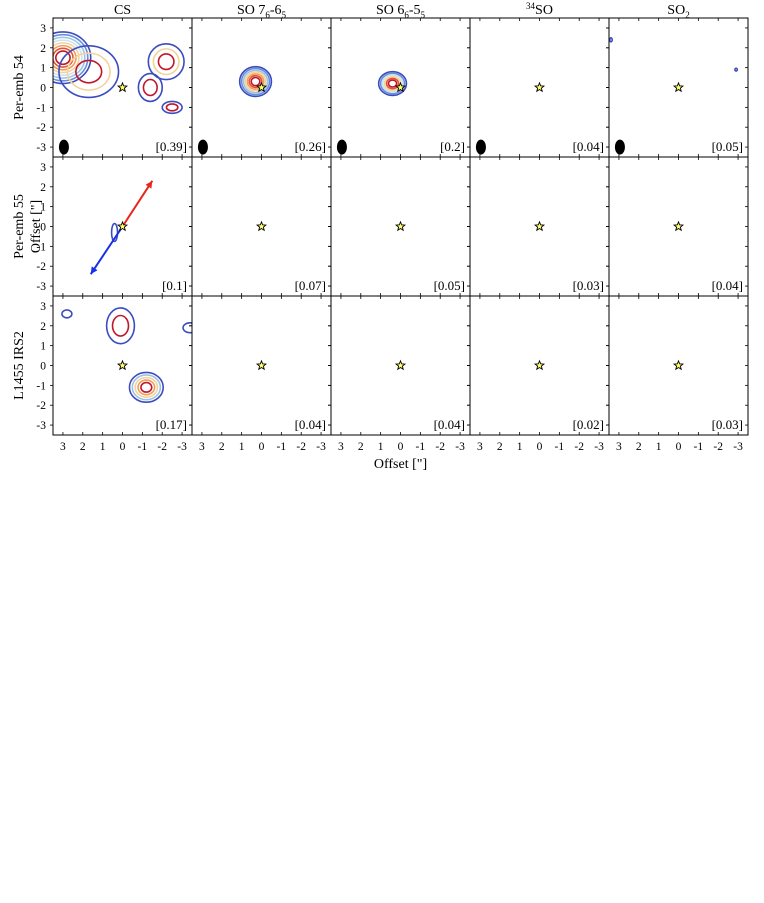 Image resolution: width=764 pixels, height=903 pixels. Describe the element at coordinates (43, 307) in the screenshot. I see `y-tick-label: 3` at that location.